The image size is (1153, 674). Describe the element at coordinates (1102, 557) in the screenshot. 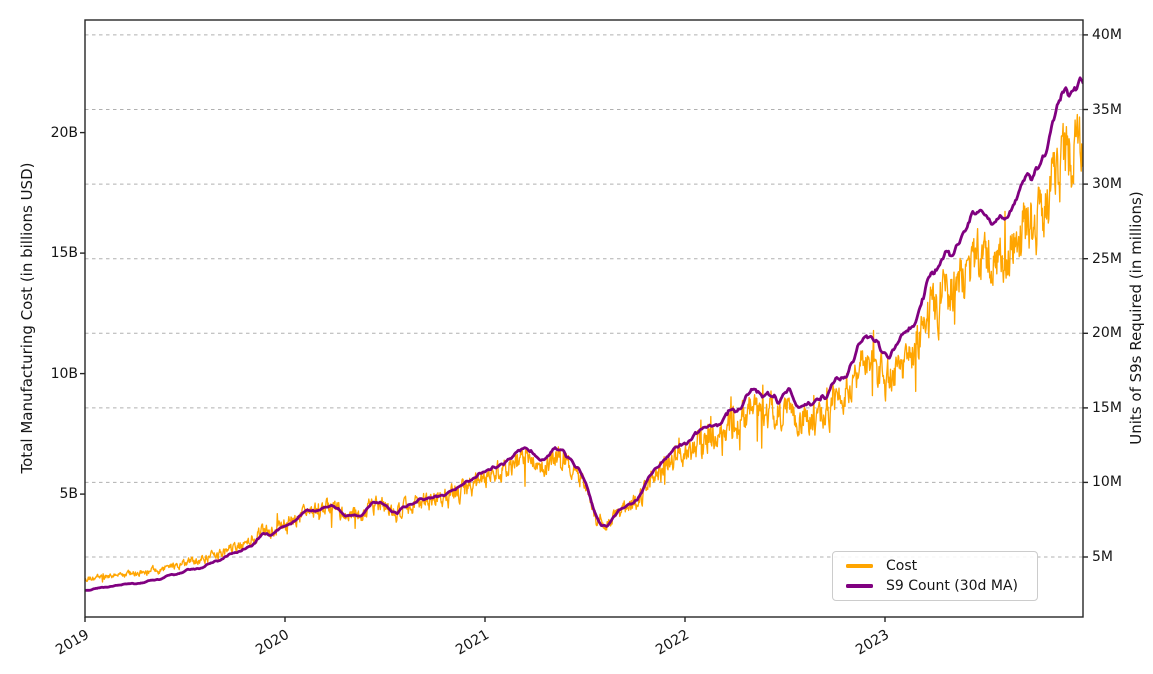

I see `right-y-tick-label: 5M` at that location.